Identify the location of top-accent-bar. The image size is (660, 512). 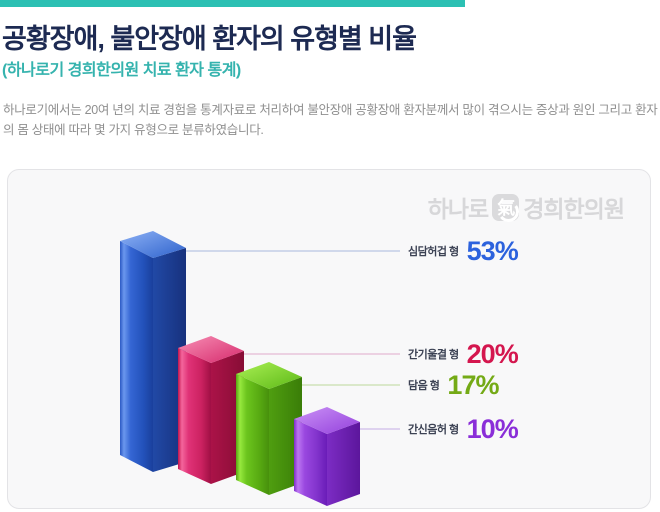
(232, 3).